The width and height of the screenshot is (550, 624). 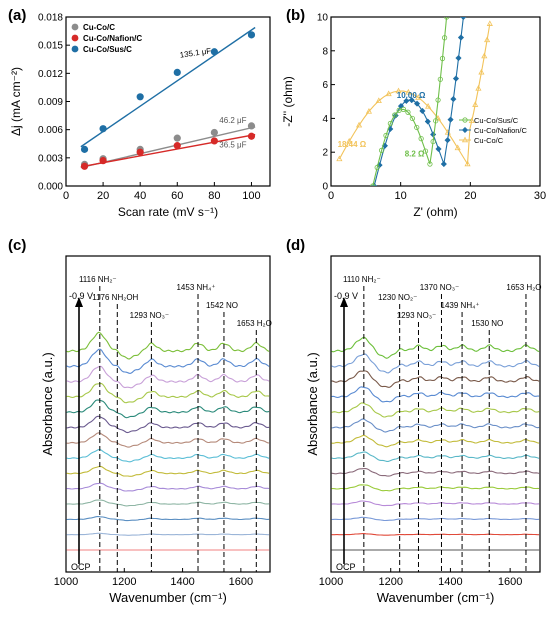 I want to click on panel-b-ylabel: -Z'' (ohm), so click(x=288, y=101).